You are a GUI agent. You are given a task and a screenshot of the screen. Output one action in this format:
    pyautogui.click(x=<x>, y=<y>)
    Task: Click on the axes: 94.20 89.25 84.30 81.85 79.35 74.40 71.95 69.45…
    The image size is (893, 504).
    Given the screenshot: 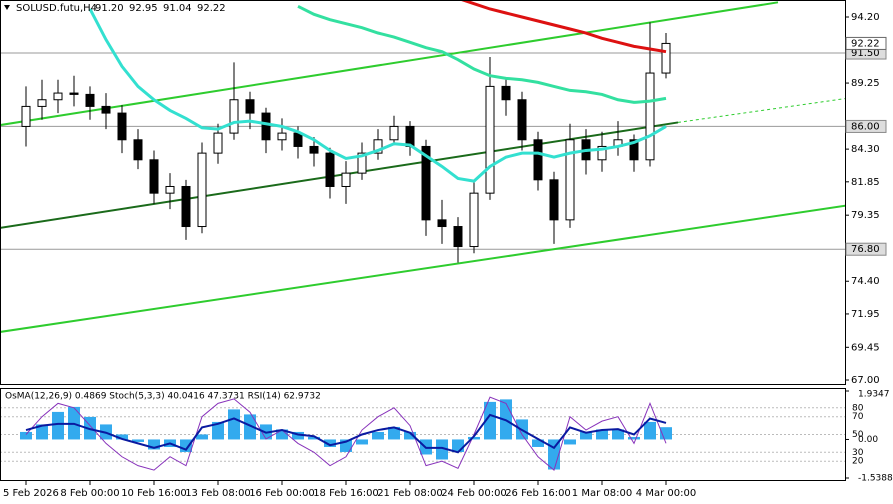 What is the action you would take?
    pyautogui.click(x=869, y=248)
    